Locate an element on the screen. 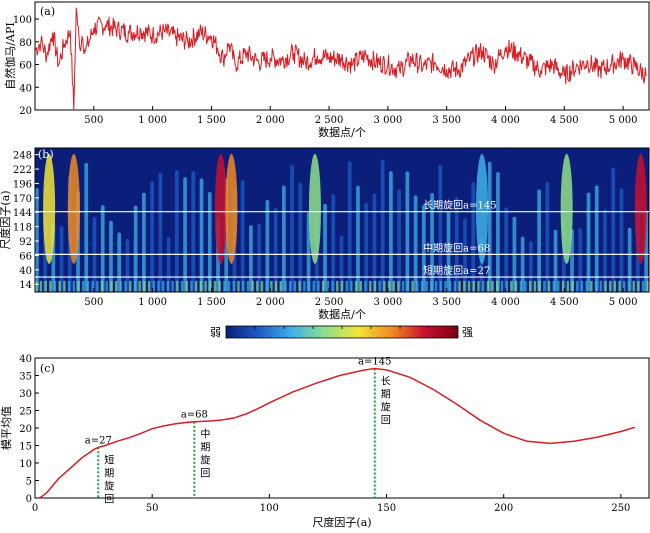 The image size is (650, 533). panel-b-ytick-label: 144 is located at coordinates (22, 213).